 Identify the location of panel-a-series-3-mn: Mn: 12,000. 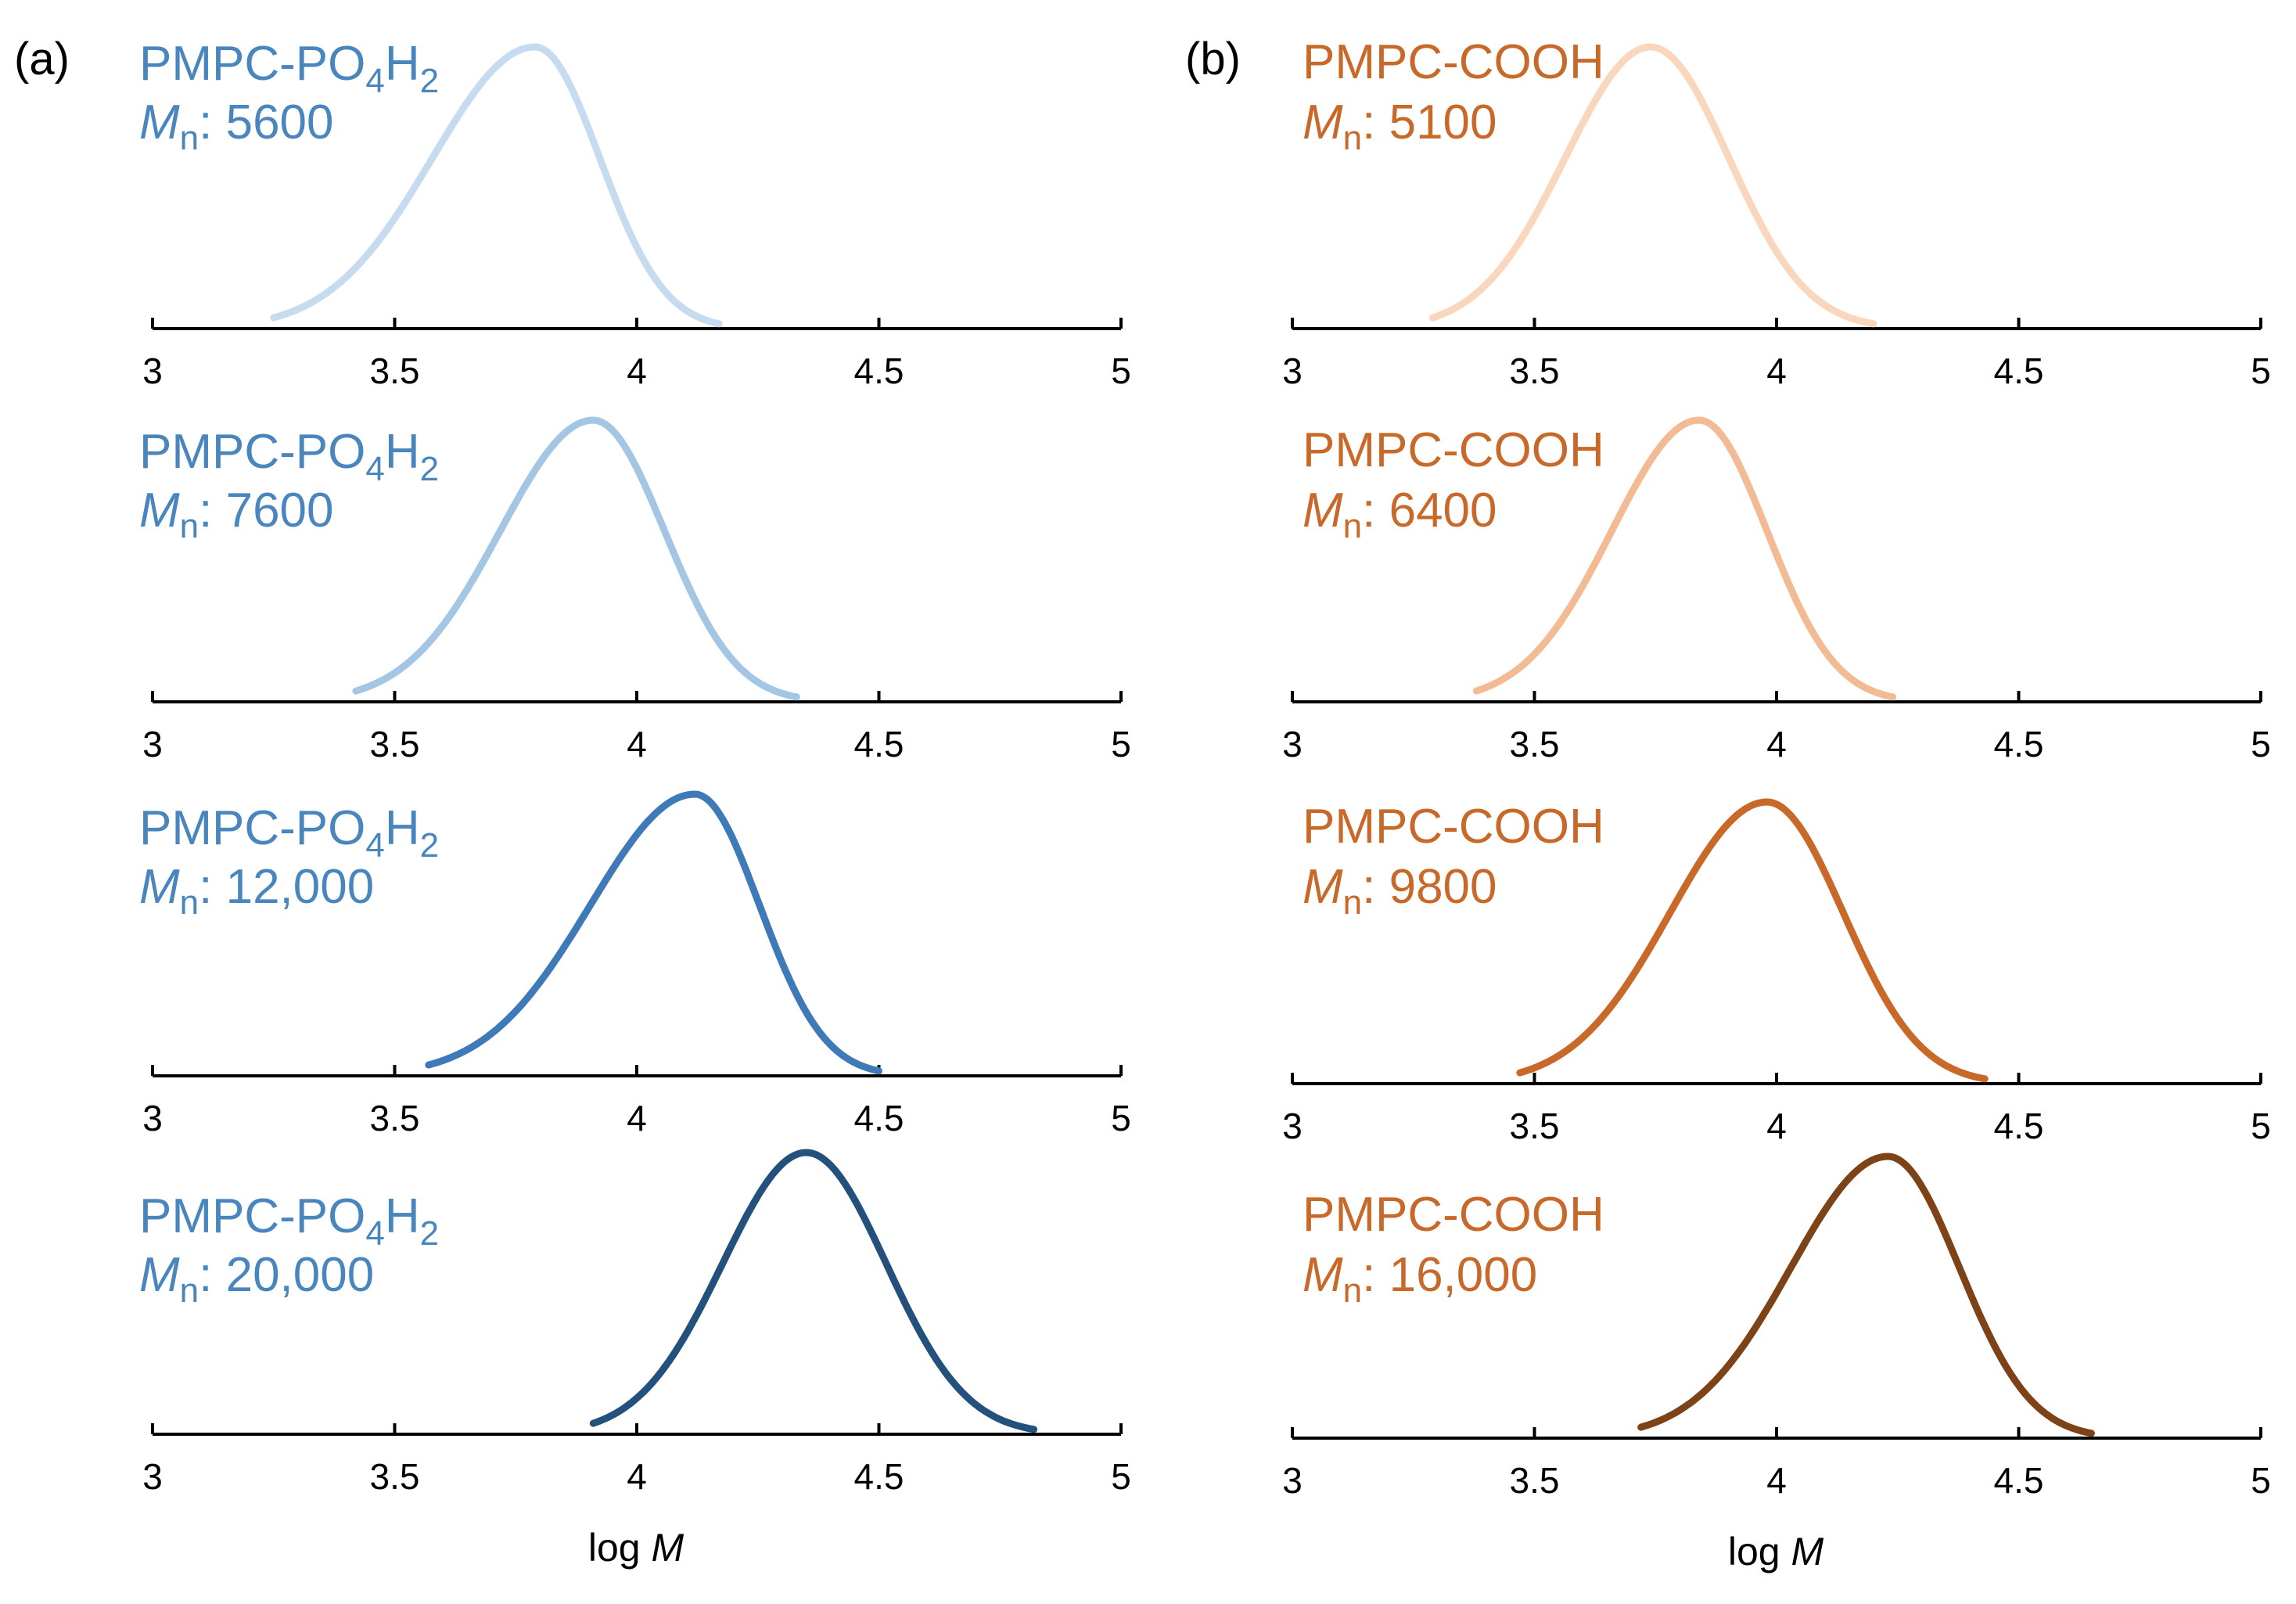
(256, 891).